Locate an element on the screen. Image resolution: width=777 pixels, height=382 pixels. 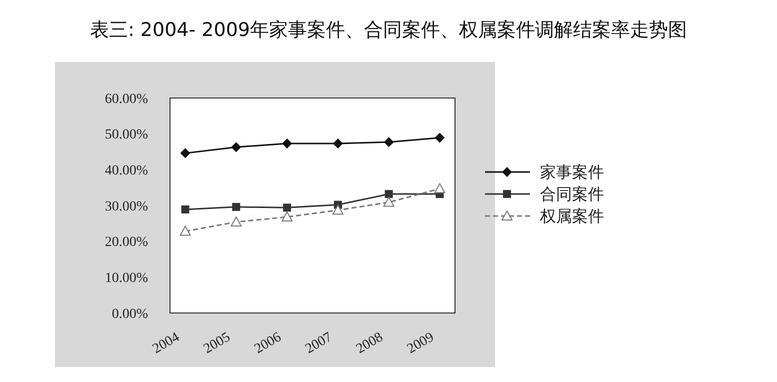
y-tick-label: 50.00% is located at coordinates (126, 135).